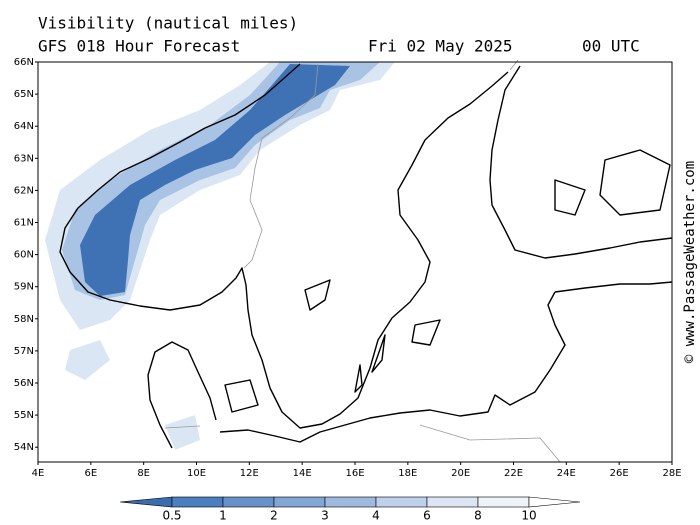 The width and height of the screenshot is (700, 525). What do you see at coordinates (24, 287) in the screenshot?
I see `lat-label: 59N` at bounding box center [24, 287].